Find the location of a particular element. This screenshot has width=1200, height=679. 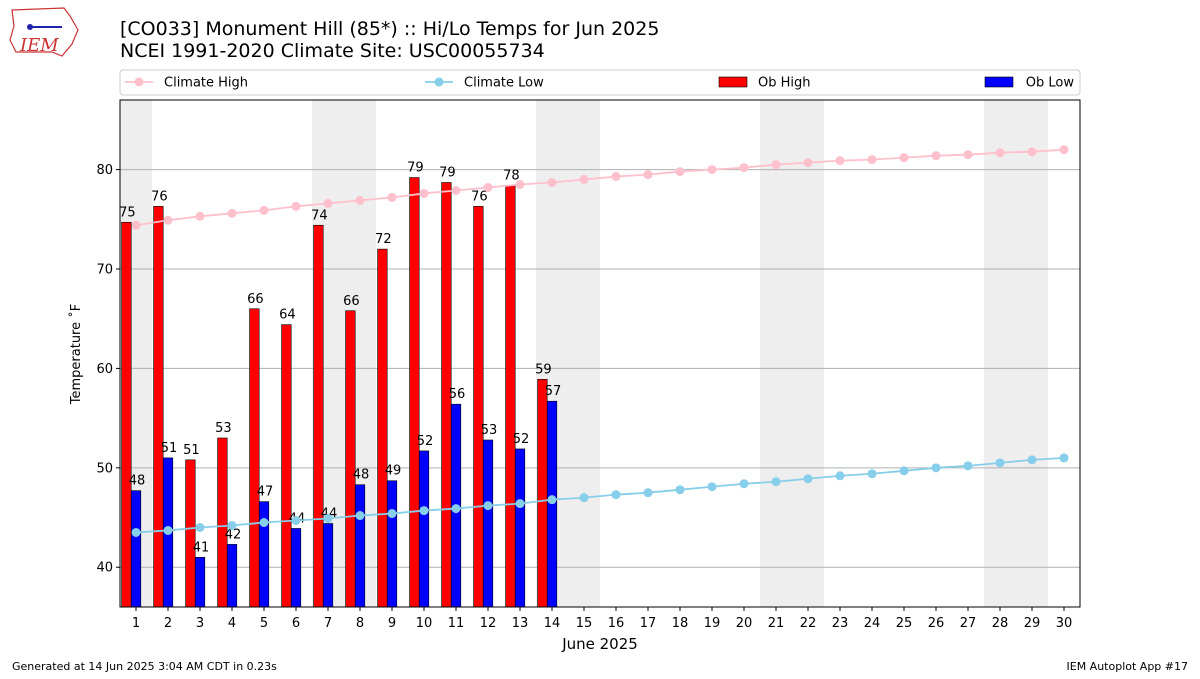

data-label: 57 is located at coordinates (553, 391).